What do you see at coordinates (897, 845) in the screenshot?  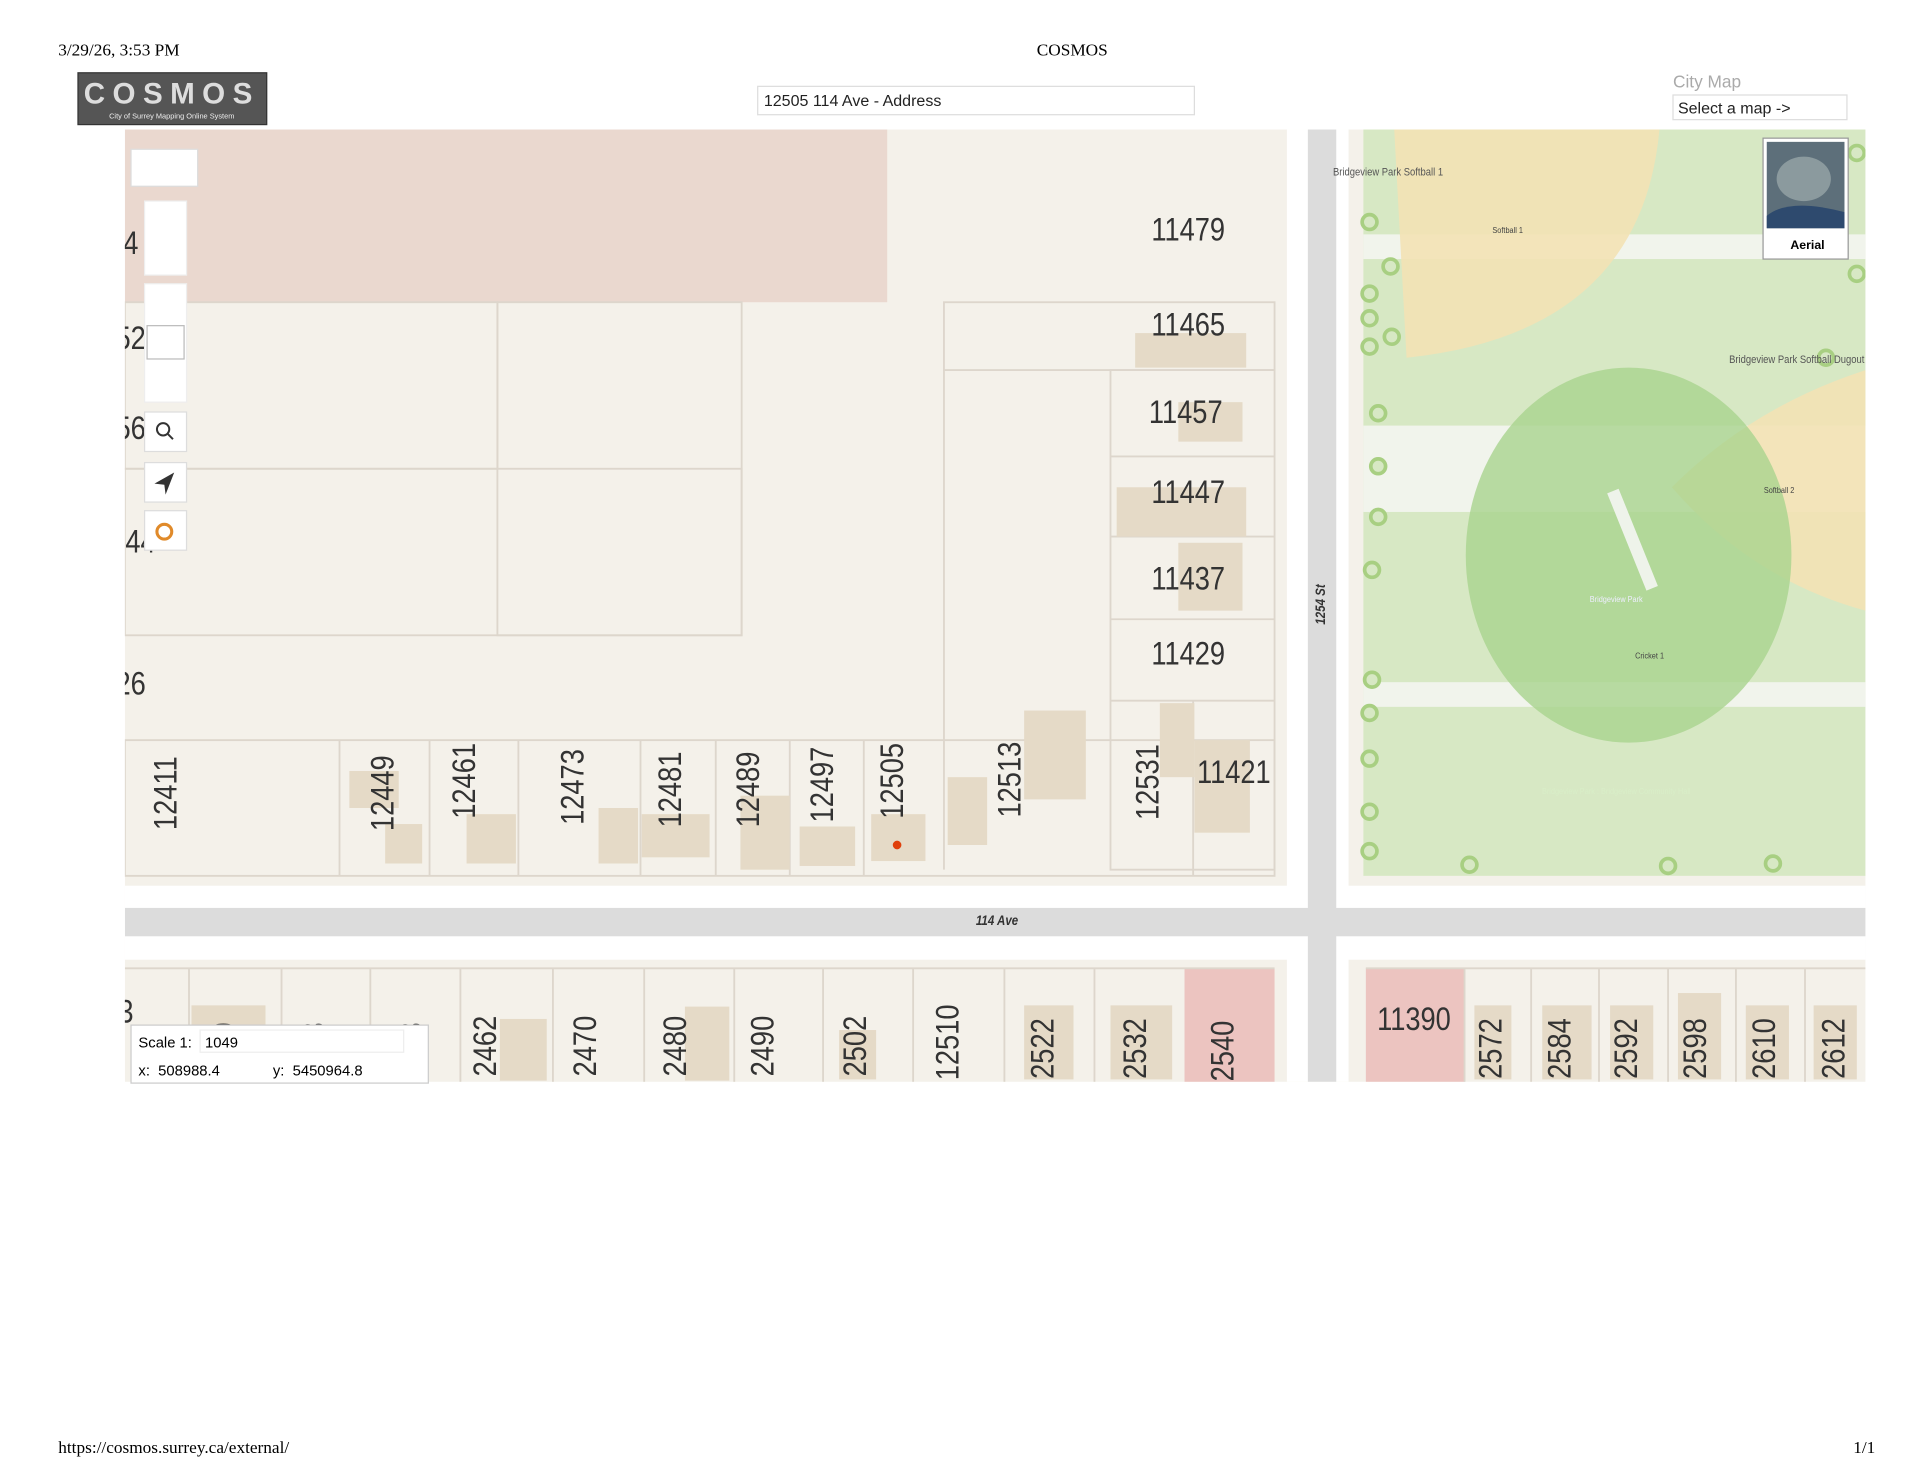 I see `address-marker` at bounding box center [897, 845].